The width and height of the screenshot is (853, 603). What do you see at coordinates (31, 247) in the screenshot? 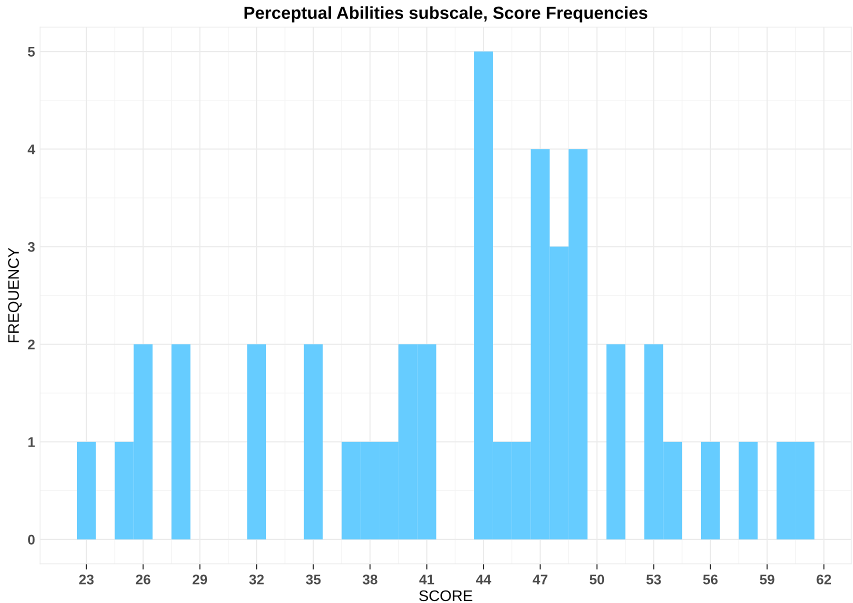
I see `y-tick-label: 3` at bounding box center [31, 247].